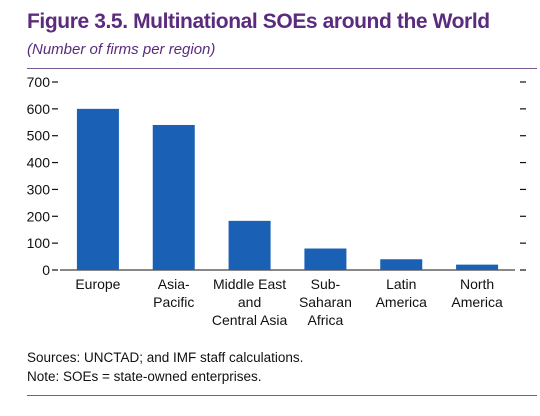 This screenshot has height=416, width=540. I want to click on y-tick-label: 400, so click(39, 163).